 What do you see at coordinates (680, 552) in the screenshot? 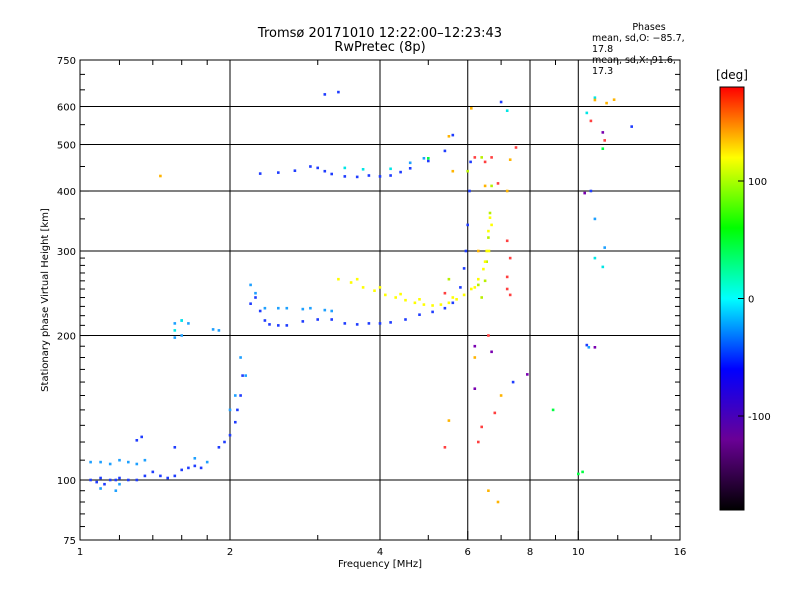
I see `x-tick-label: 16` at bounding box center [680, 552].